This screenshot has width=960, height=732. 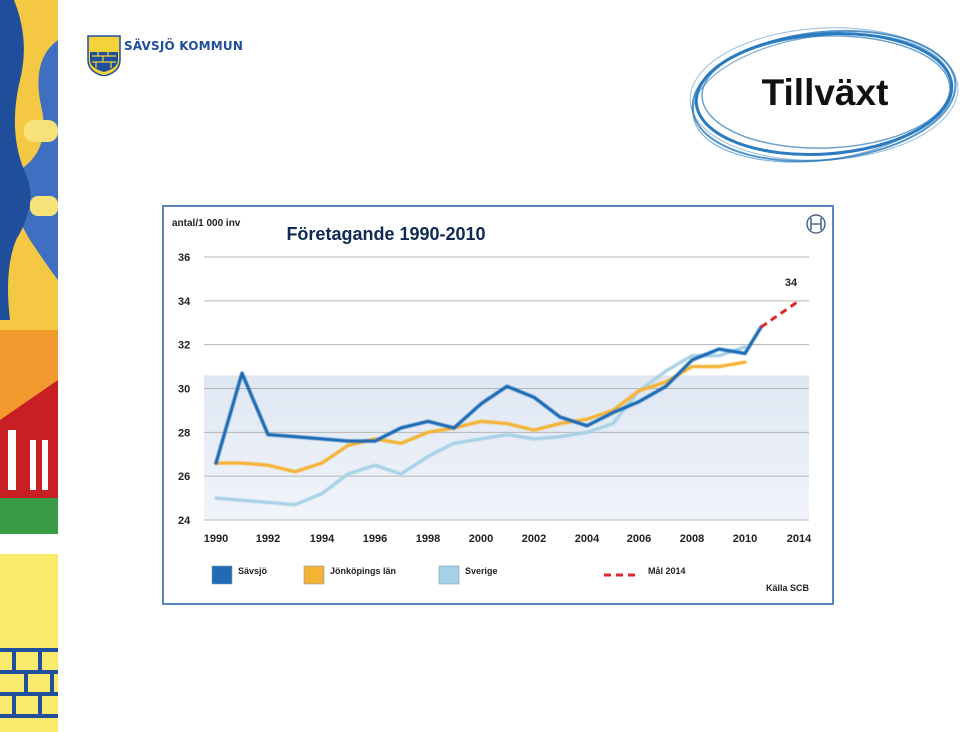 What do you see at coordinates (253, 571) in the screenshot?
I see `legend-label: Sävsjö` at bounding box center [253, 571].